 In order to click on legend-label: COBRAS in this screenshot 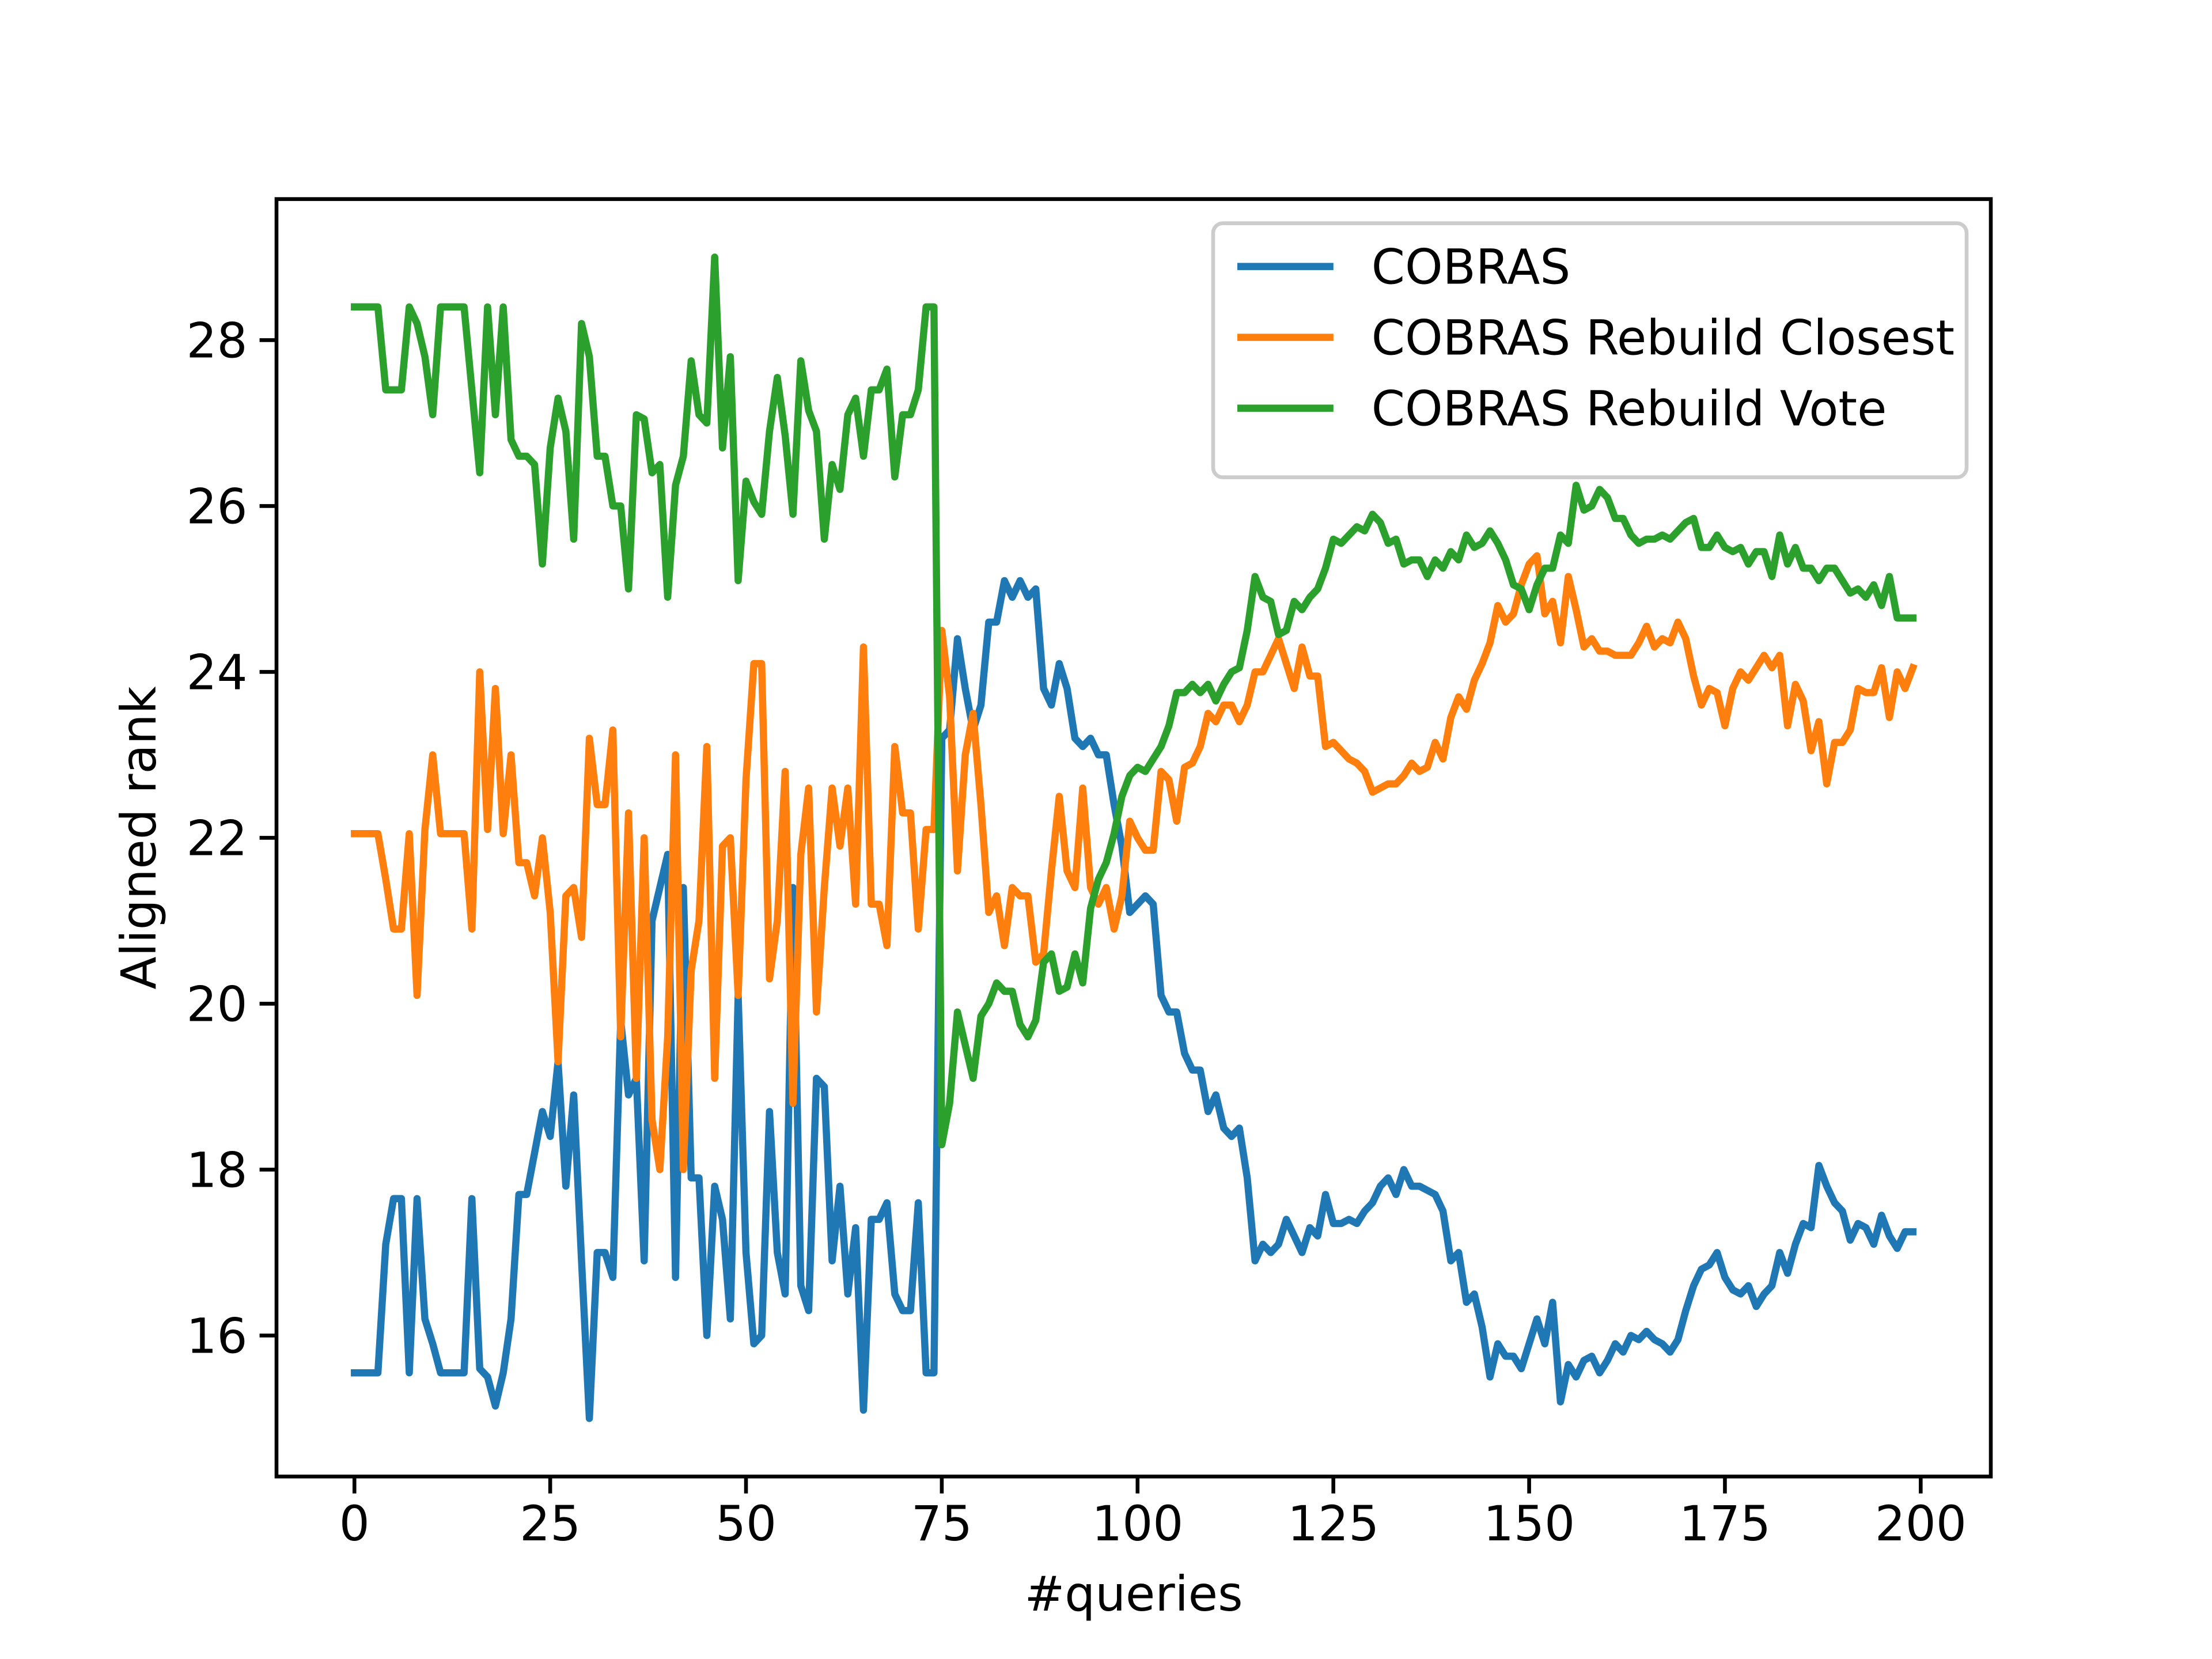, I will do `click(1471, 268)`.